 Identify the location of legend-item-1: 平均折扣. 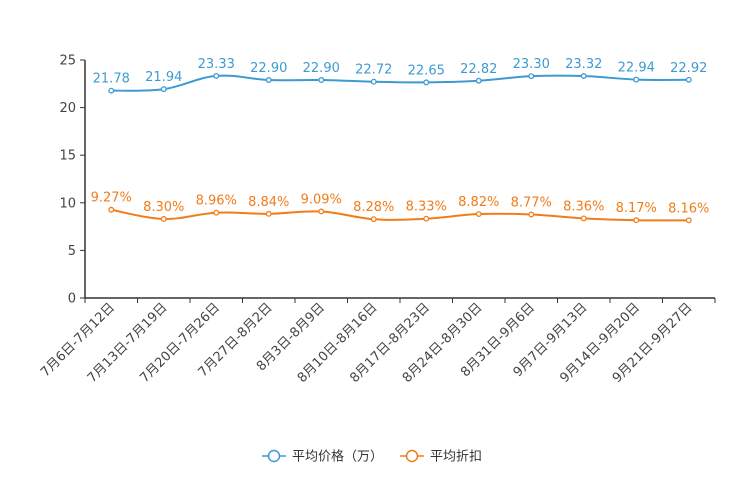
(441, 457).